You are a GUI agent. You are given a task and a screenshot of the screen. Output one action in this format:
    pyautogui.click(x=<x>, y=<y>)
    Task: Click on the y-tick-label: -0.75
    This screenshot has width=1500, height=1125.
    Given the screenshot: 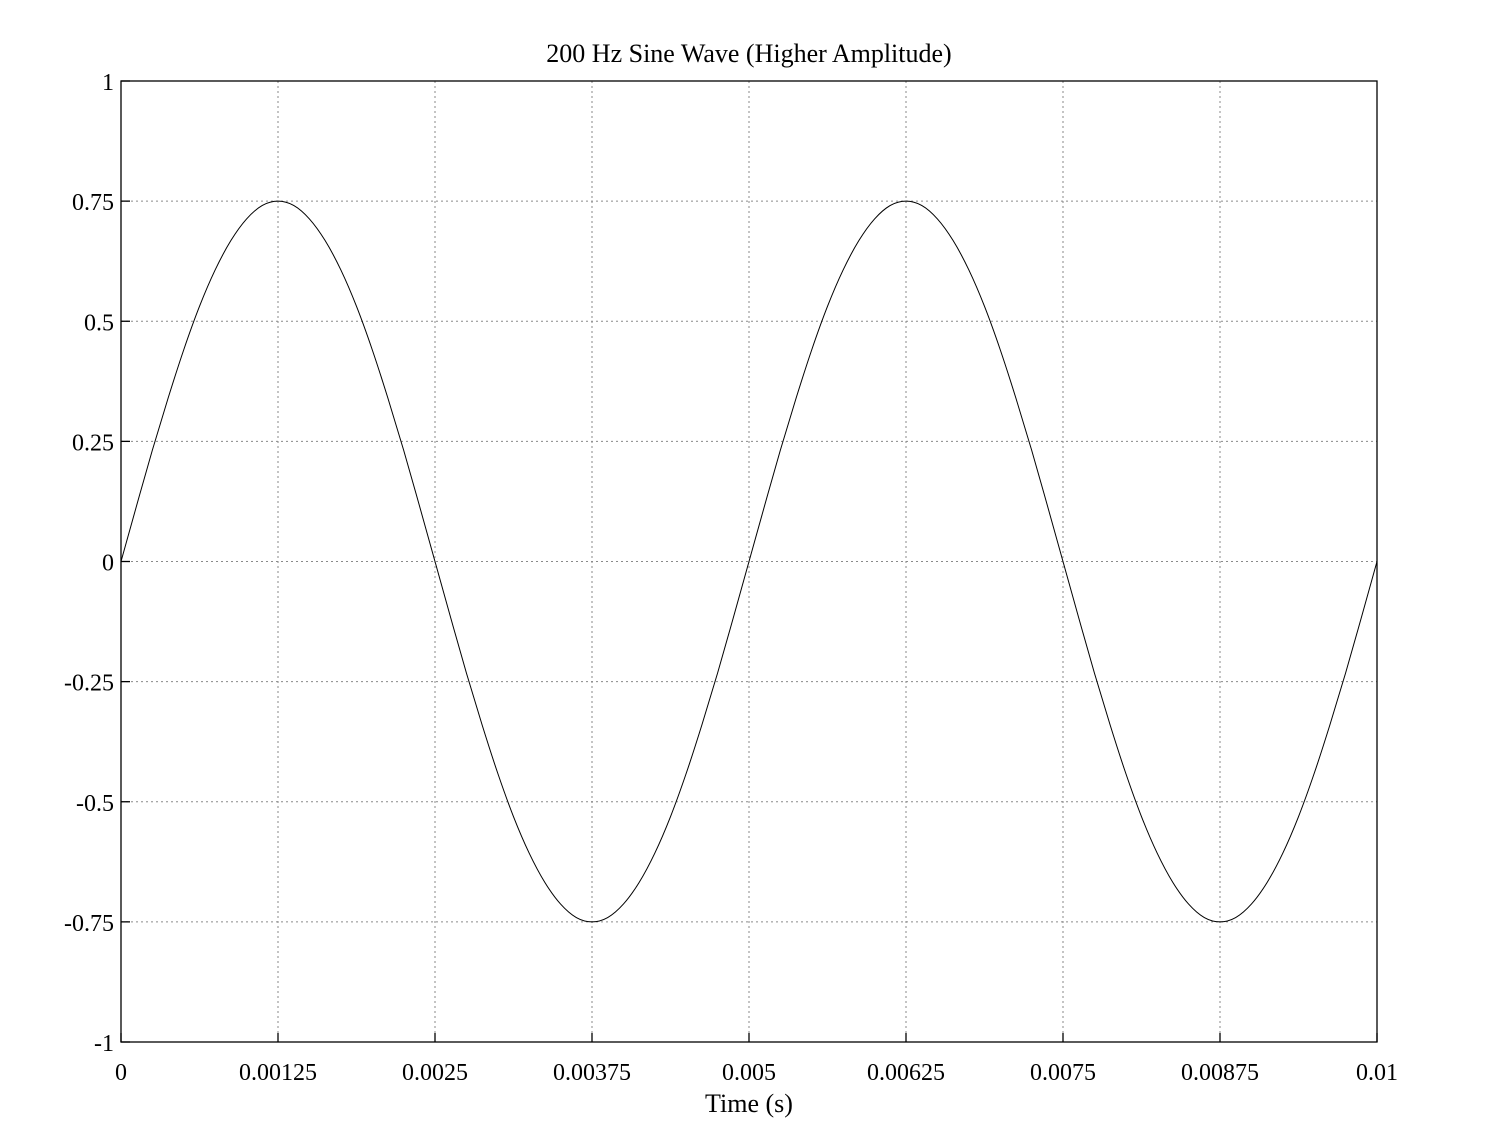 What is the action you would take?
    pyautogui.click(x=89, y=924)
    